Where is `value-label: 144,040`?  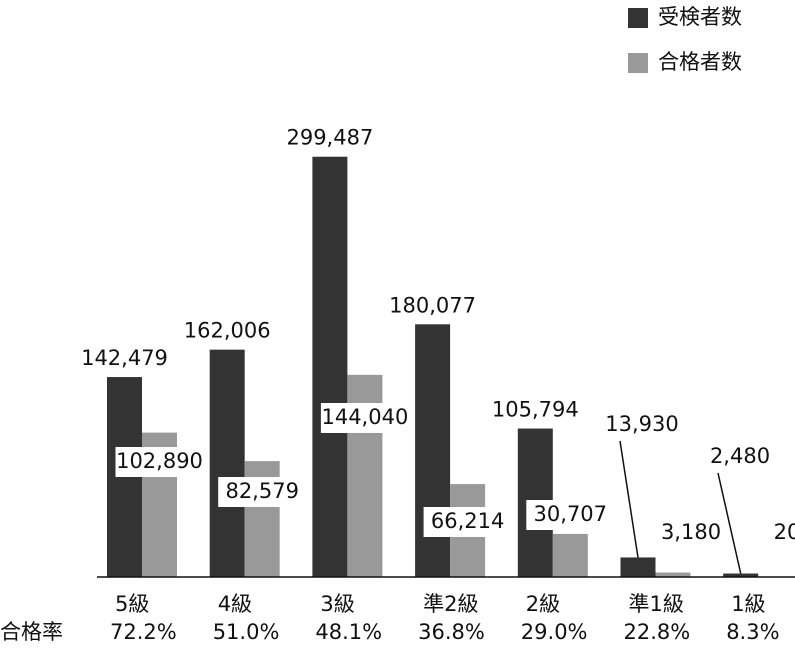
value-label: 144,040 is located at coordinates (364, 417).